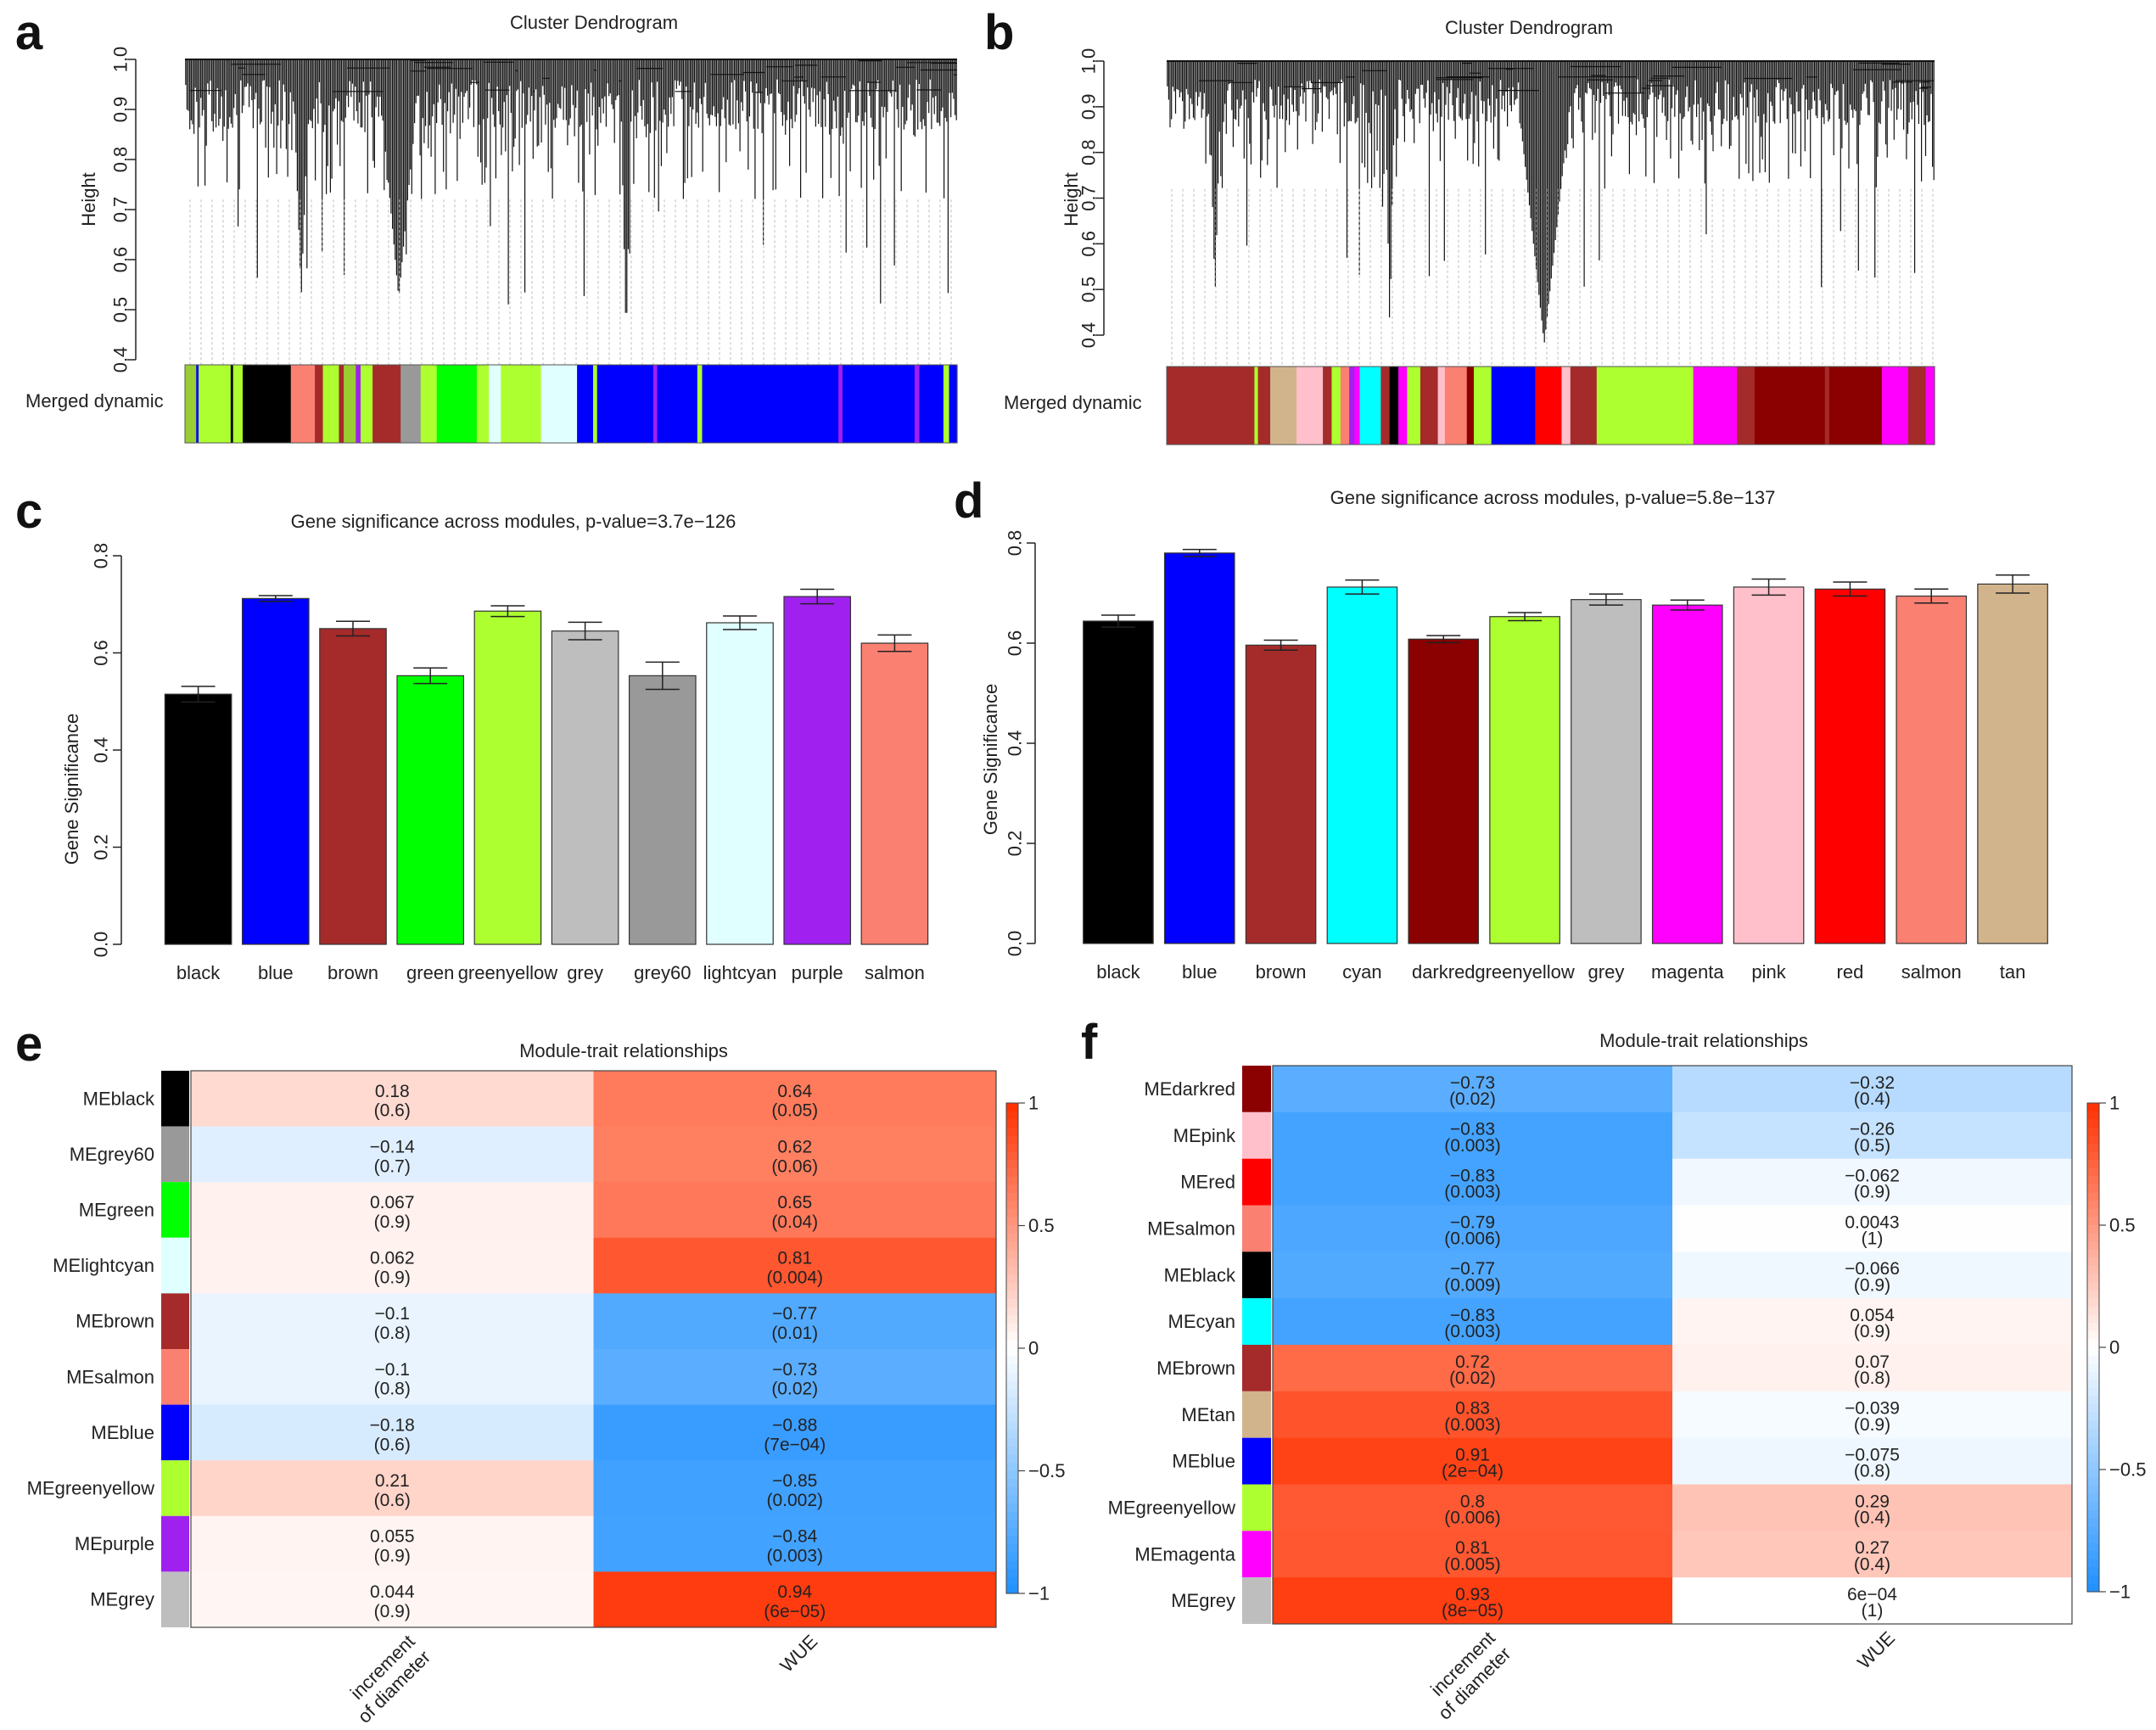 Image resolution: width=2156 pixels, height=1730 pixels. I want to click on row-label: MEpink, so click(1204, 1135).